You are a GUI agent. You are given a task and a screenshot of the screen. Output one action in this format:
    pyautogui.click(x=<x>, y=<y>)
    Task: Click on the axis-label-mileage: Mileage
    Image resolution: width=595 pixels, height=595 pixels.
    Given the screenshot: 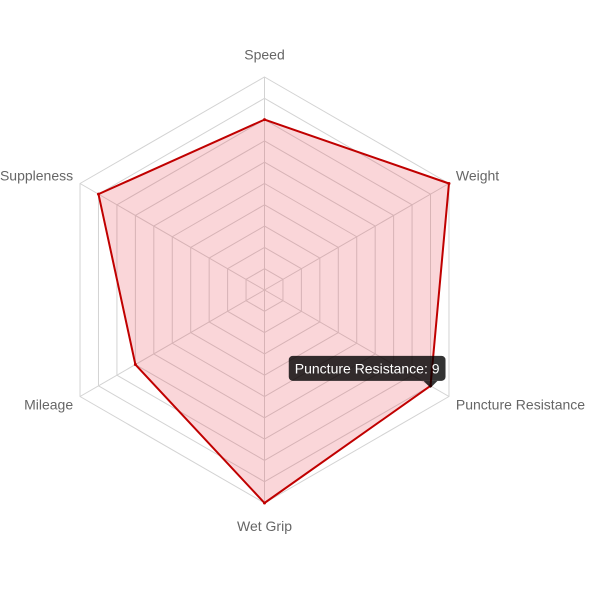 What is the action you would take?
    pyautogui.click(x=48, y=404)
    